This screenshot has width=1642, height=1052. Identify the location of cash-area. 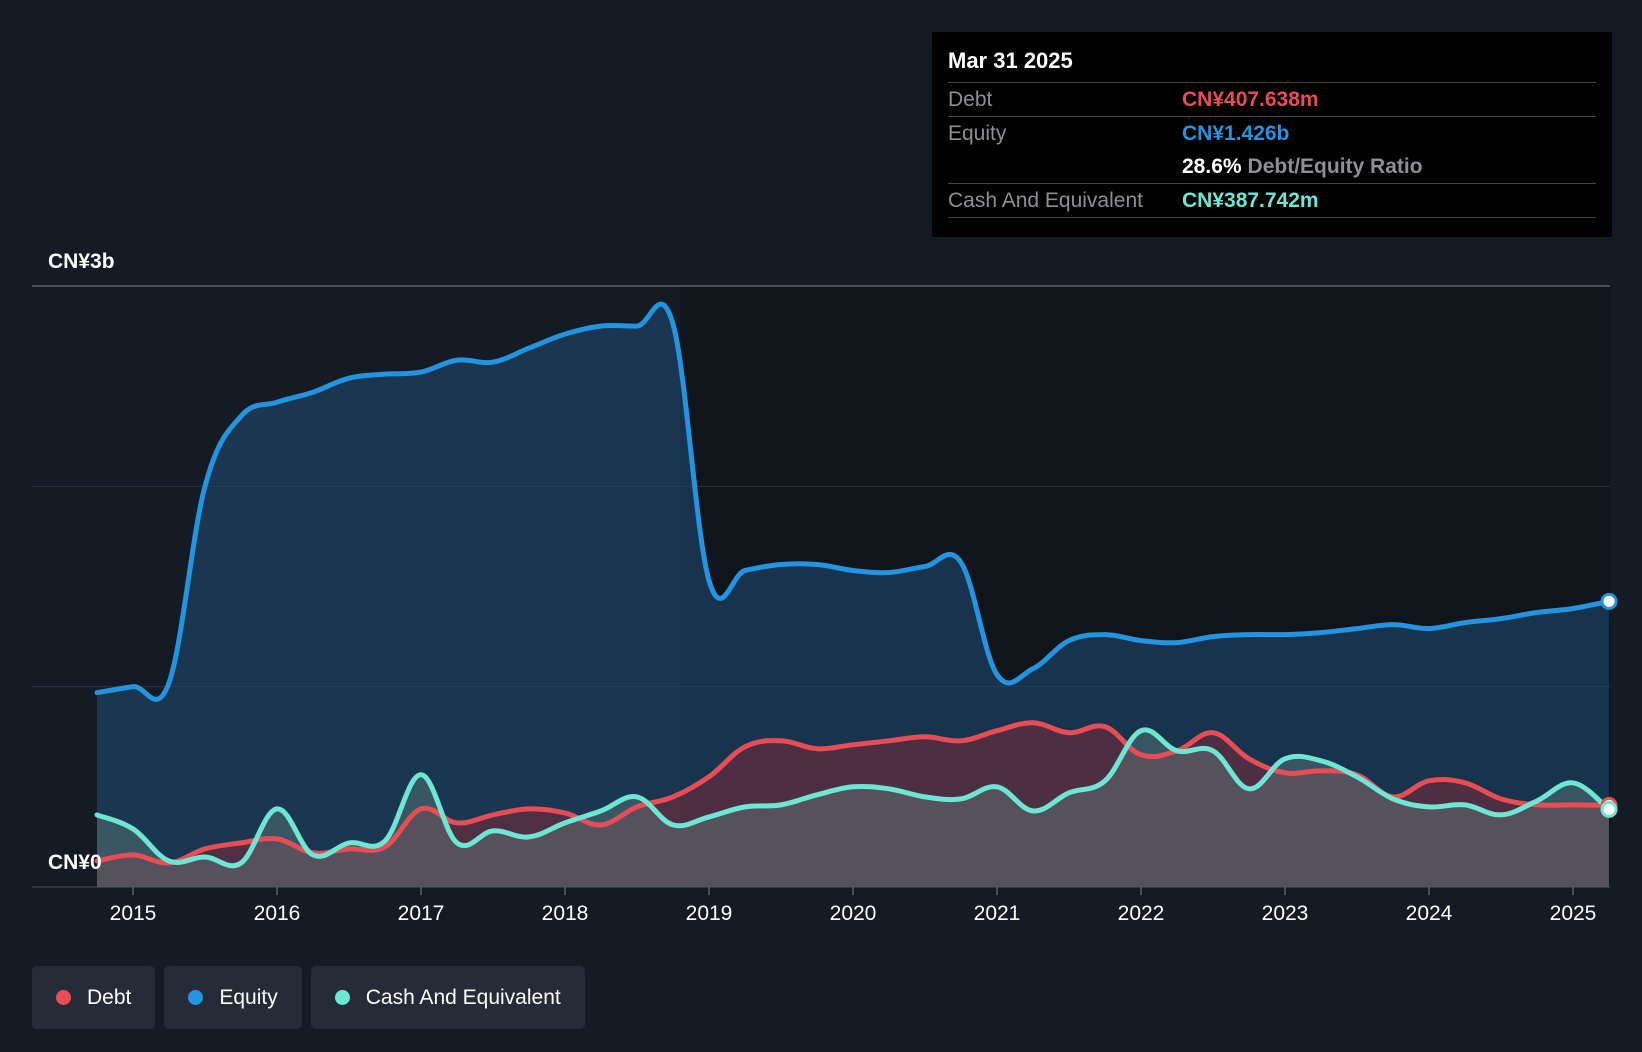
(853, 808).